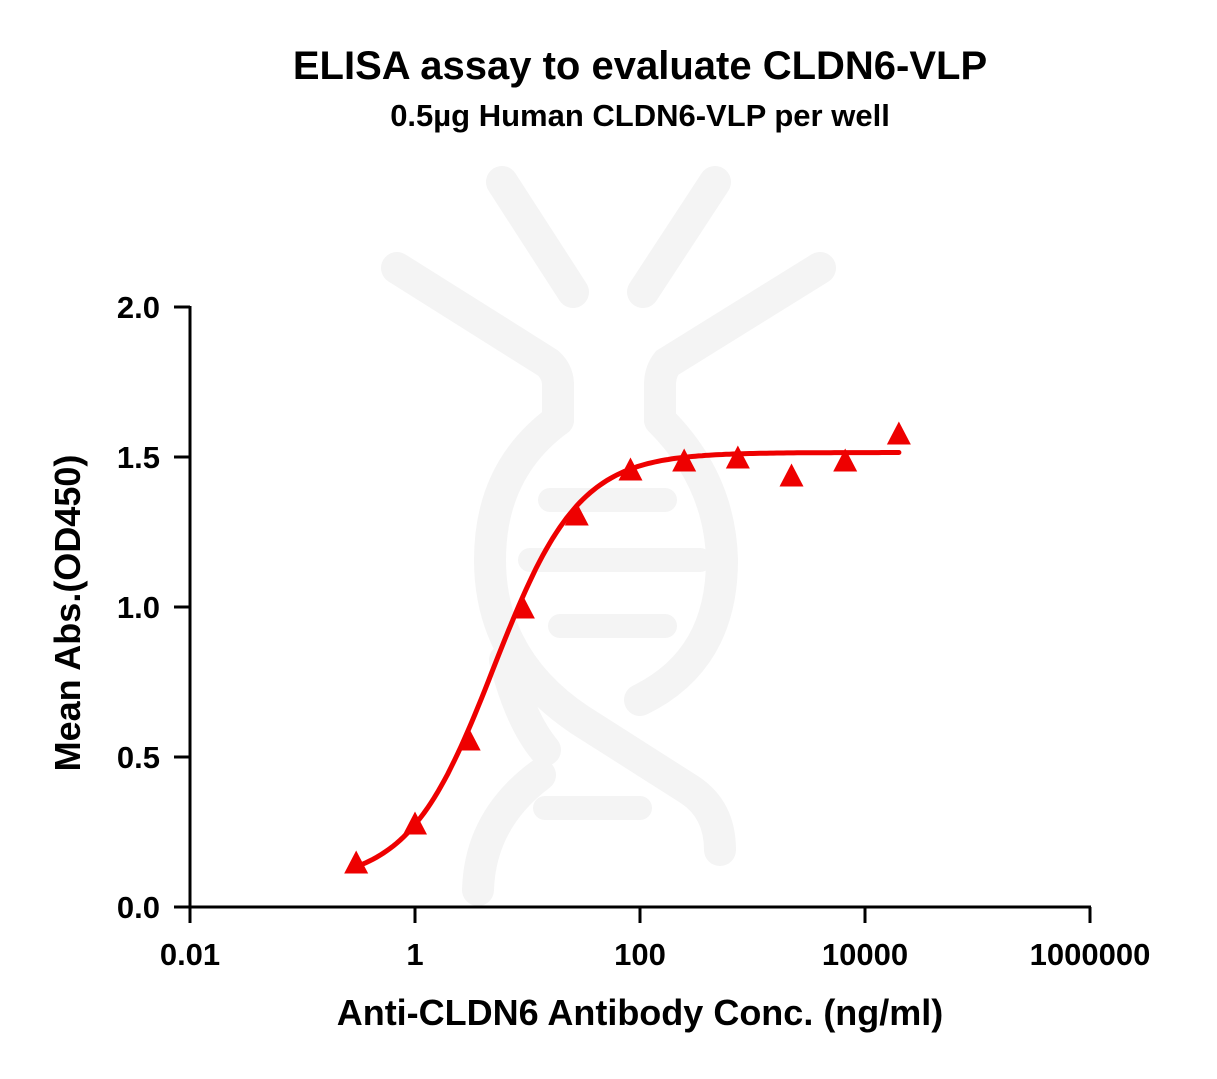 This screenshot has height=1079, width=1217. I want to click on x-tick-label: 1000000, so click(1090, 954).